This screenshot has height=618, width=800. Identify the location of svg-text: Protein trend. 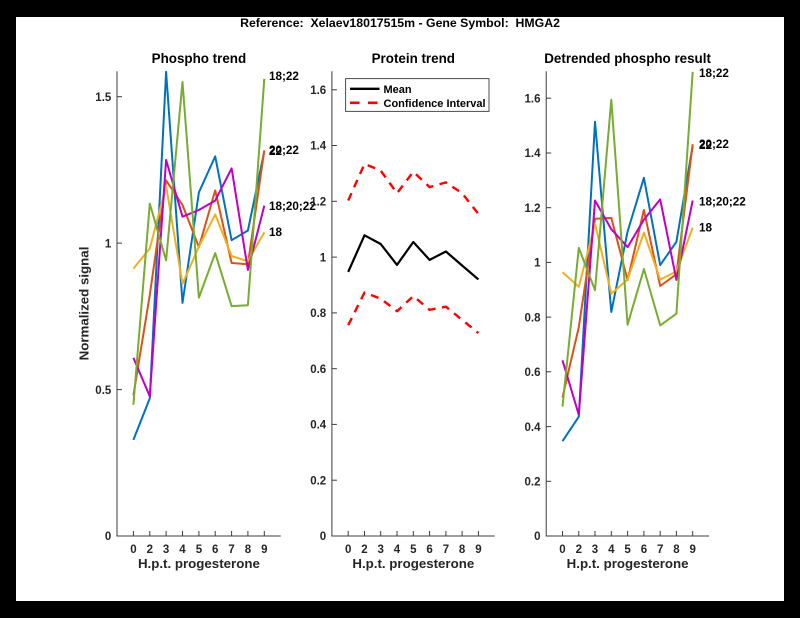
(413, 58).